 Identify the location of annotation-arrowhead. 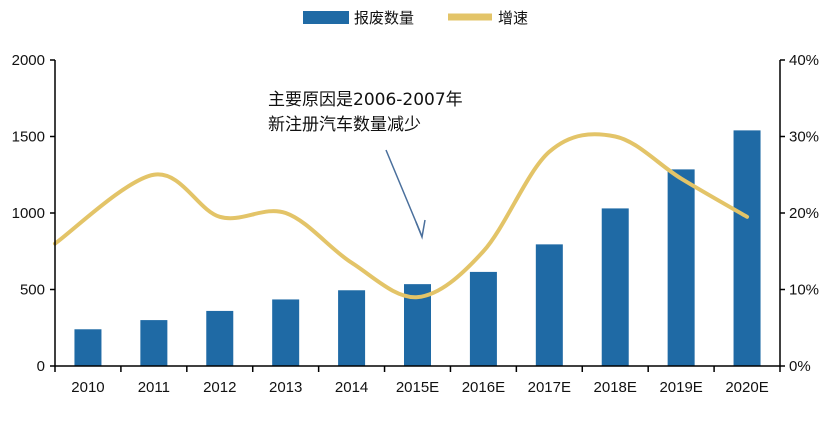
(420, 229).